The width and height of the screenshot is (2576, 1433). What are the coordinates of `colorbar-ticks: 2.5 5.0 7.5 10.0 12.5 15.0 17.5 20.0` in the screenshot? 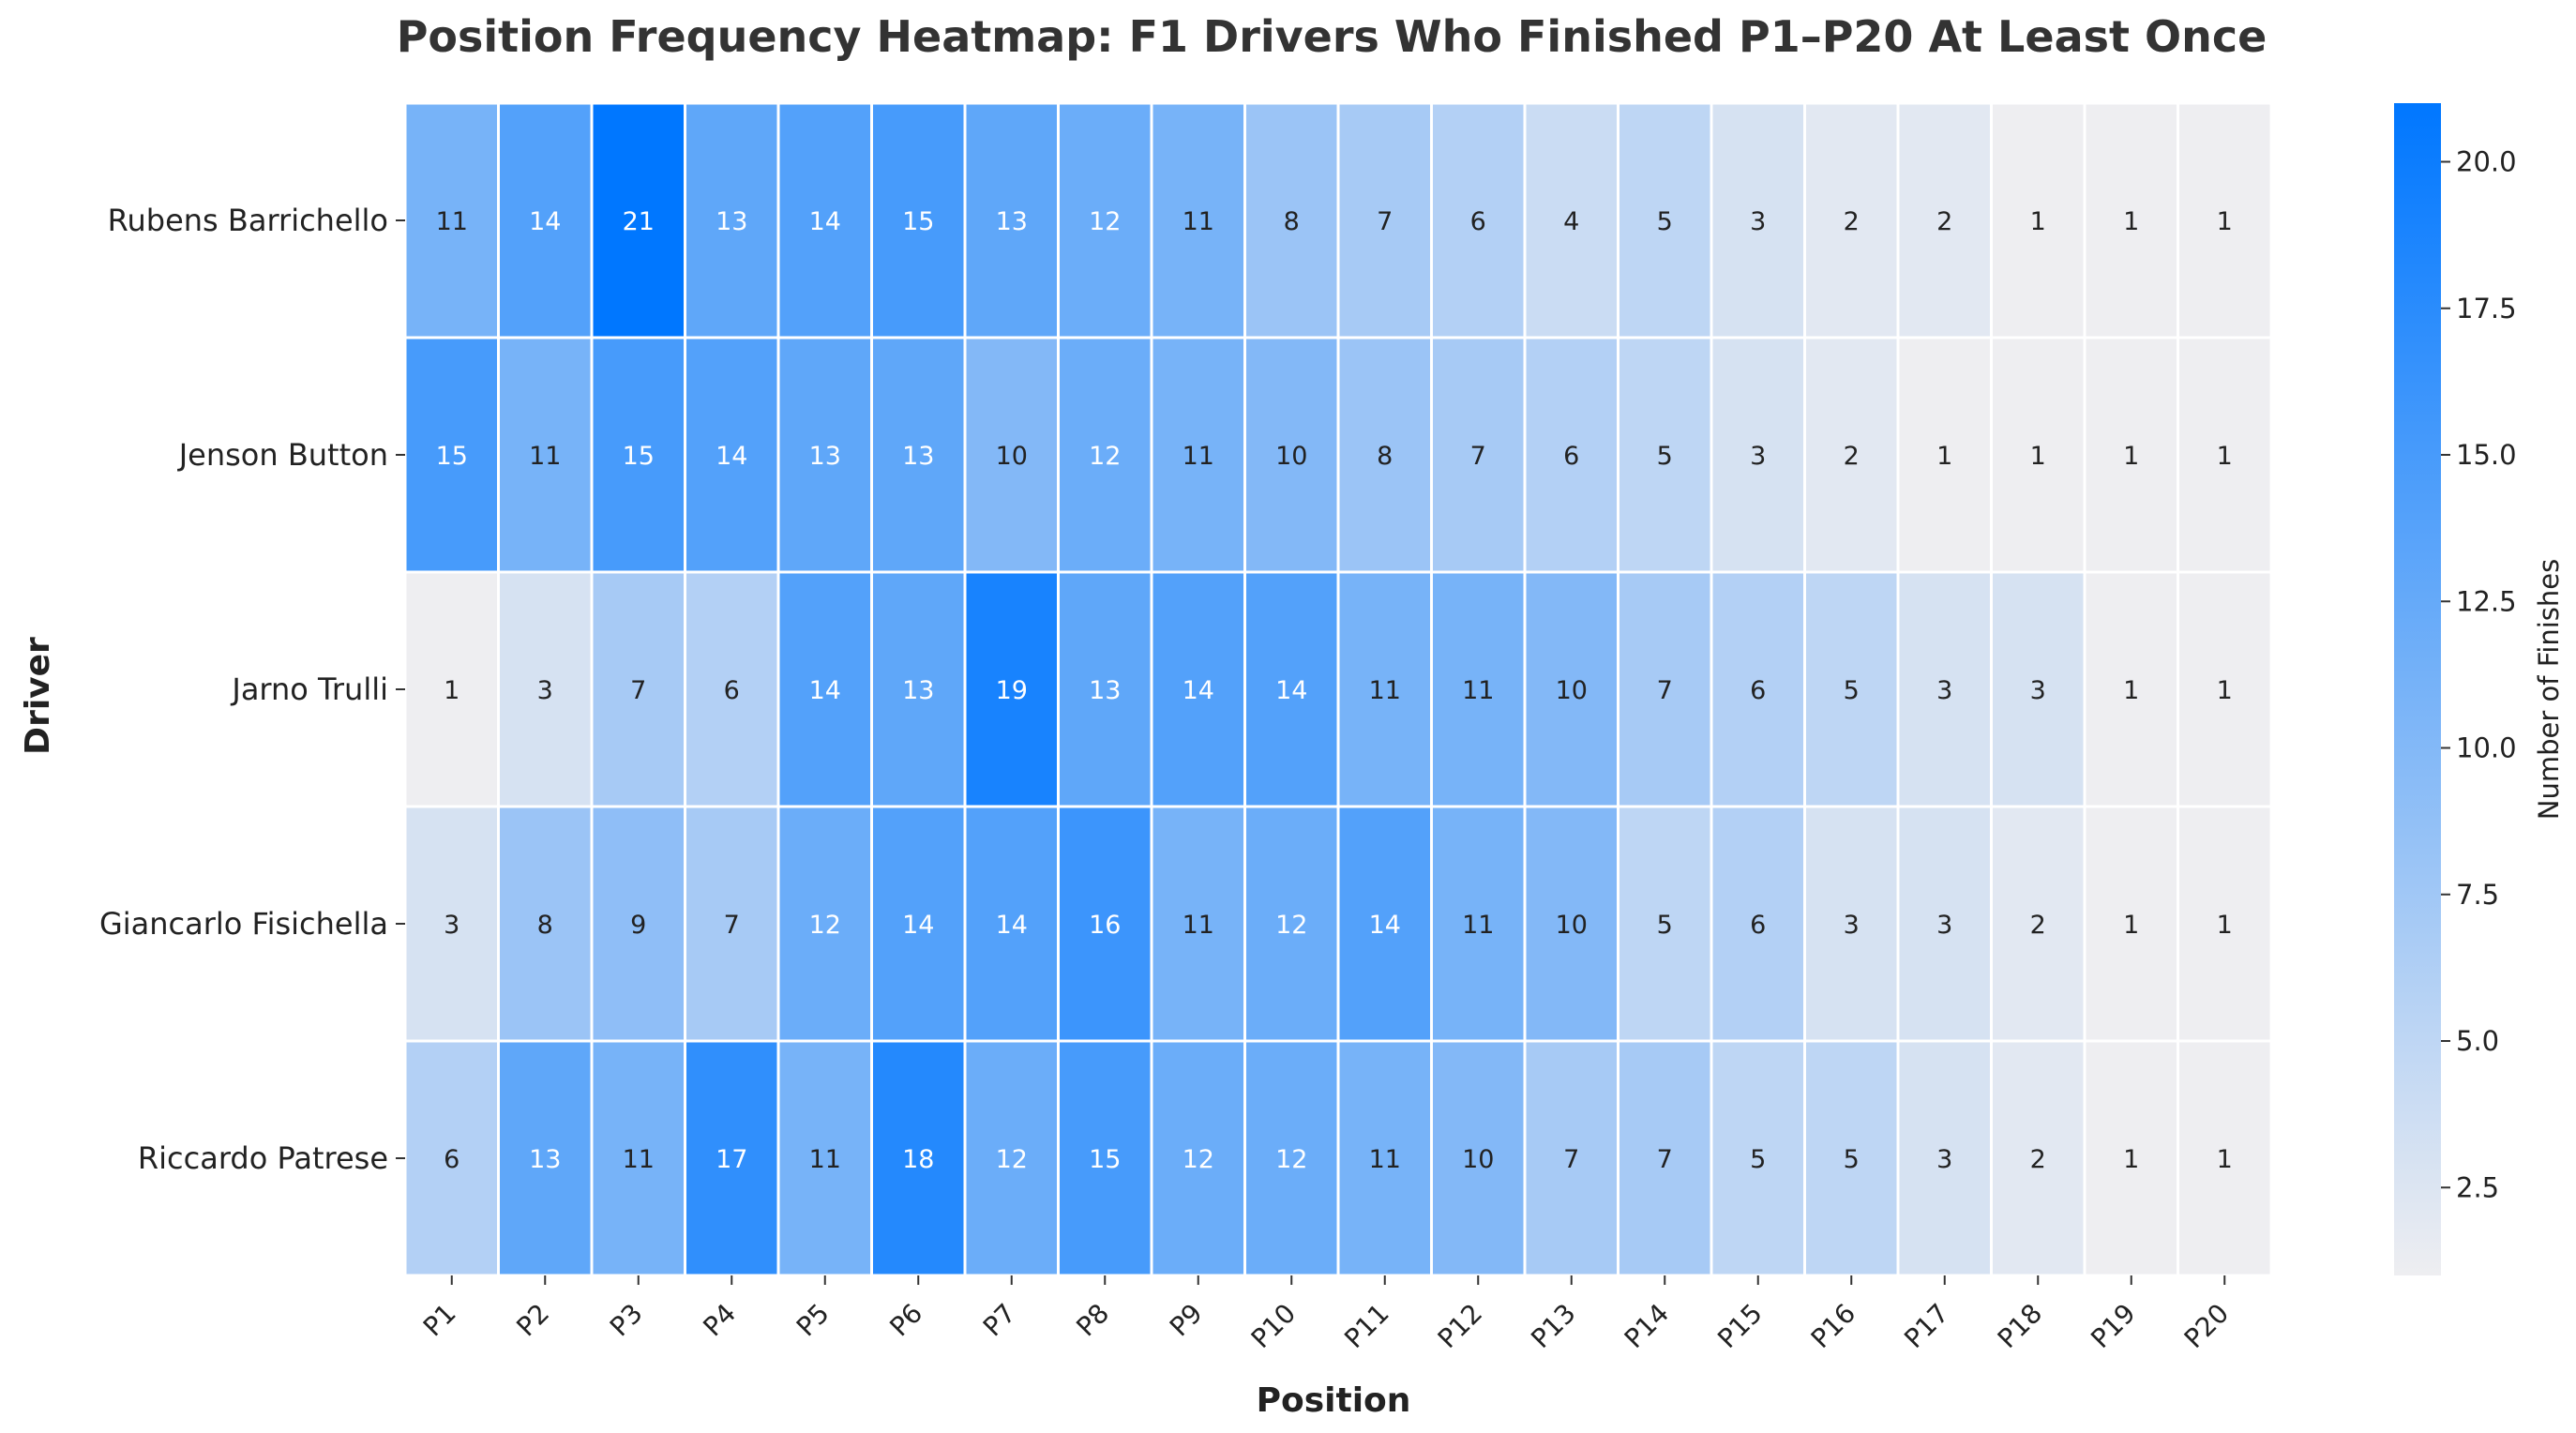 It's located at (2479, 674).